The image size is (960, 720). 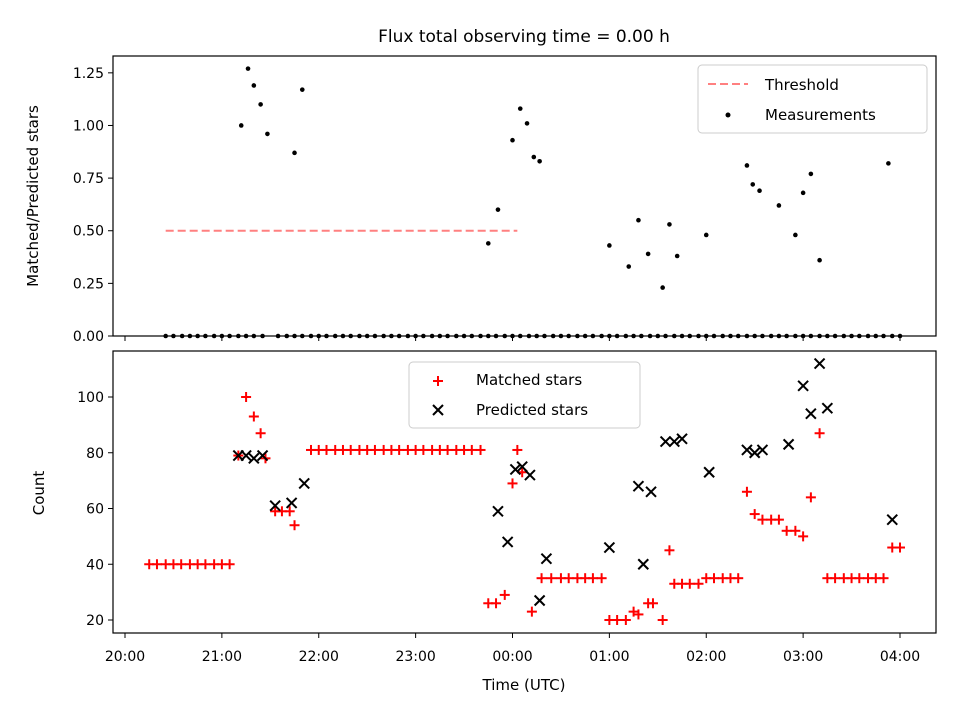 I want to click on bottom-y-tick-label: 60, so click(x=95, y=510).